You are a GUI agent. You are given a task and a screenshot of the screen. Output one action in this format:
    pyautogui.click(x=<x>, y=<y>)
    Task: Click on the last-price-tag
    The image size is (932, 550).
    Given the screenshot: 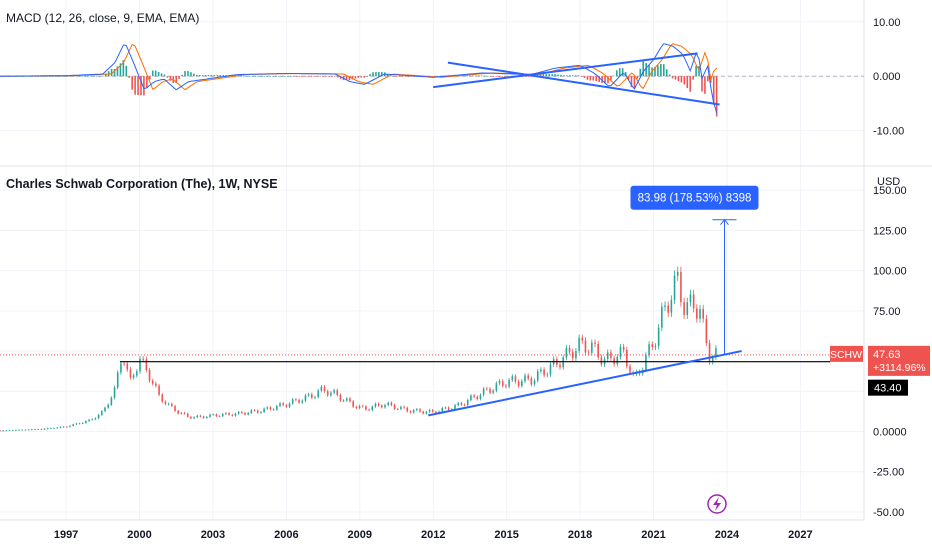 What is the action you would take?
    pyautogui.click(x=899, y=360)
    